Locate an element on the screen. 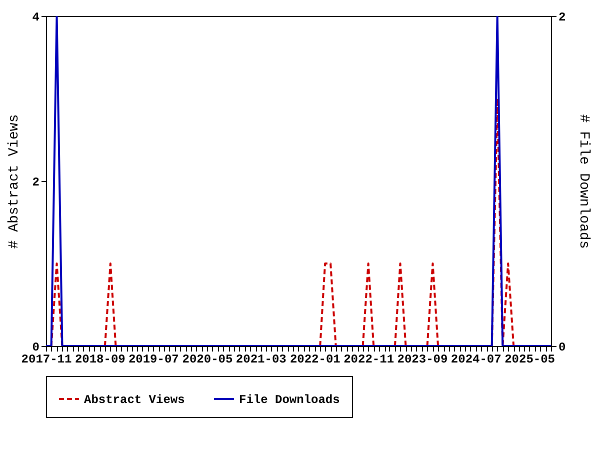 The width and height of the screenshot is (600, 450). x-tick-label: 2024-07 is located at coordinates (476, 359).